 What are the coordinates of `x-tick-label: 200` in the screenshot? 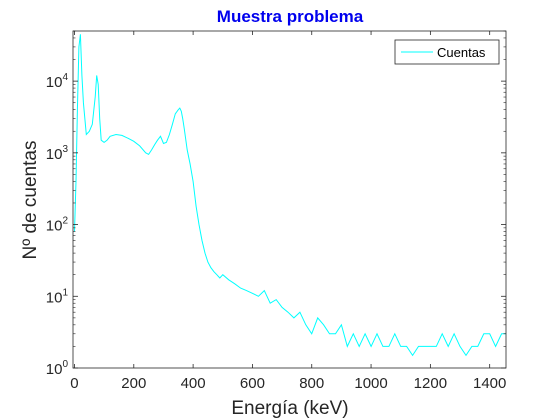 It's located at (133, 383).